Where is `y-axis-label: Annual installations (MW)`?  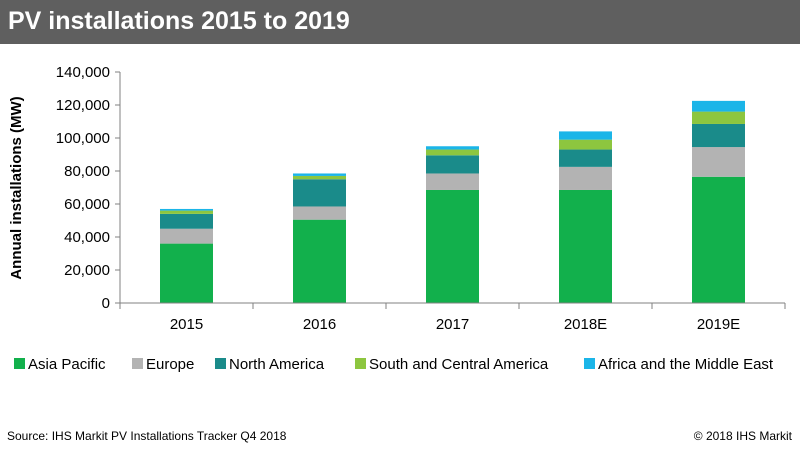
y-axis-label: Annual installations (MW) is located at coordinates (16, 187).